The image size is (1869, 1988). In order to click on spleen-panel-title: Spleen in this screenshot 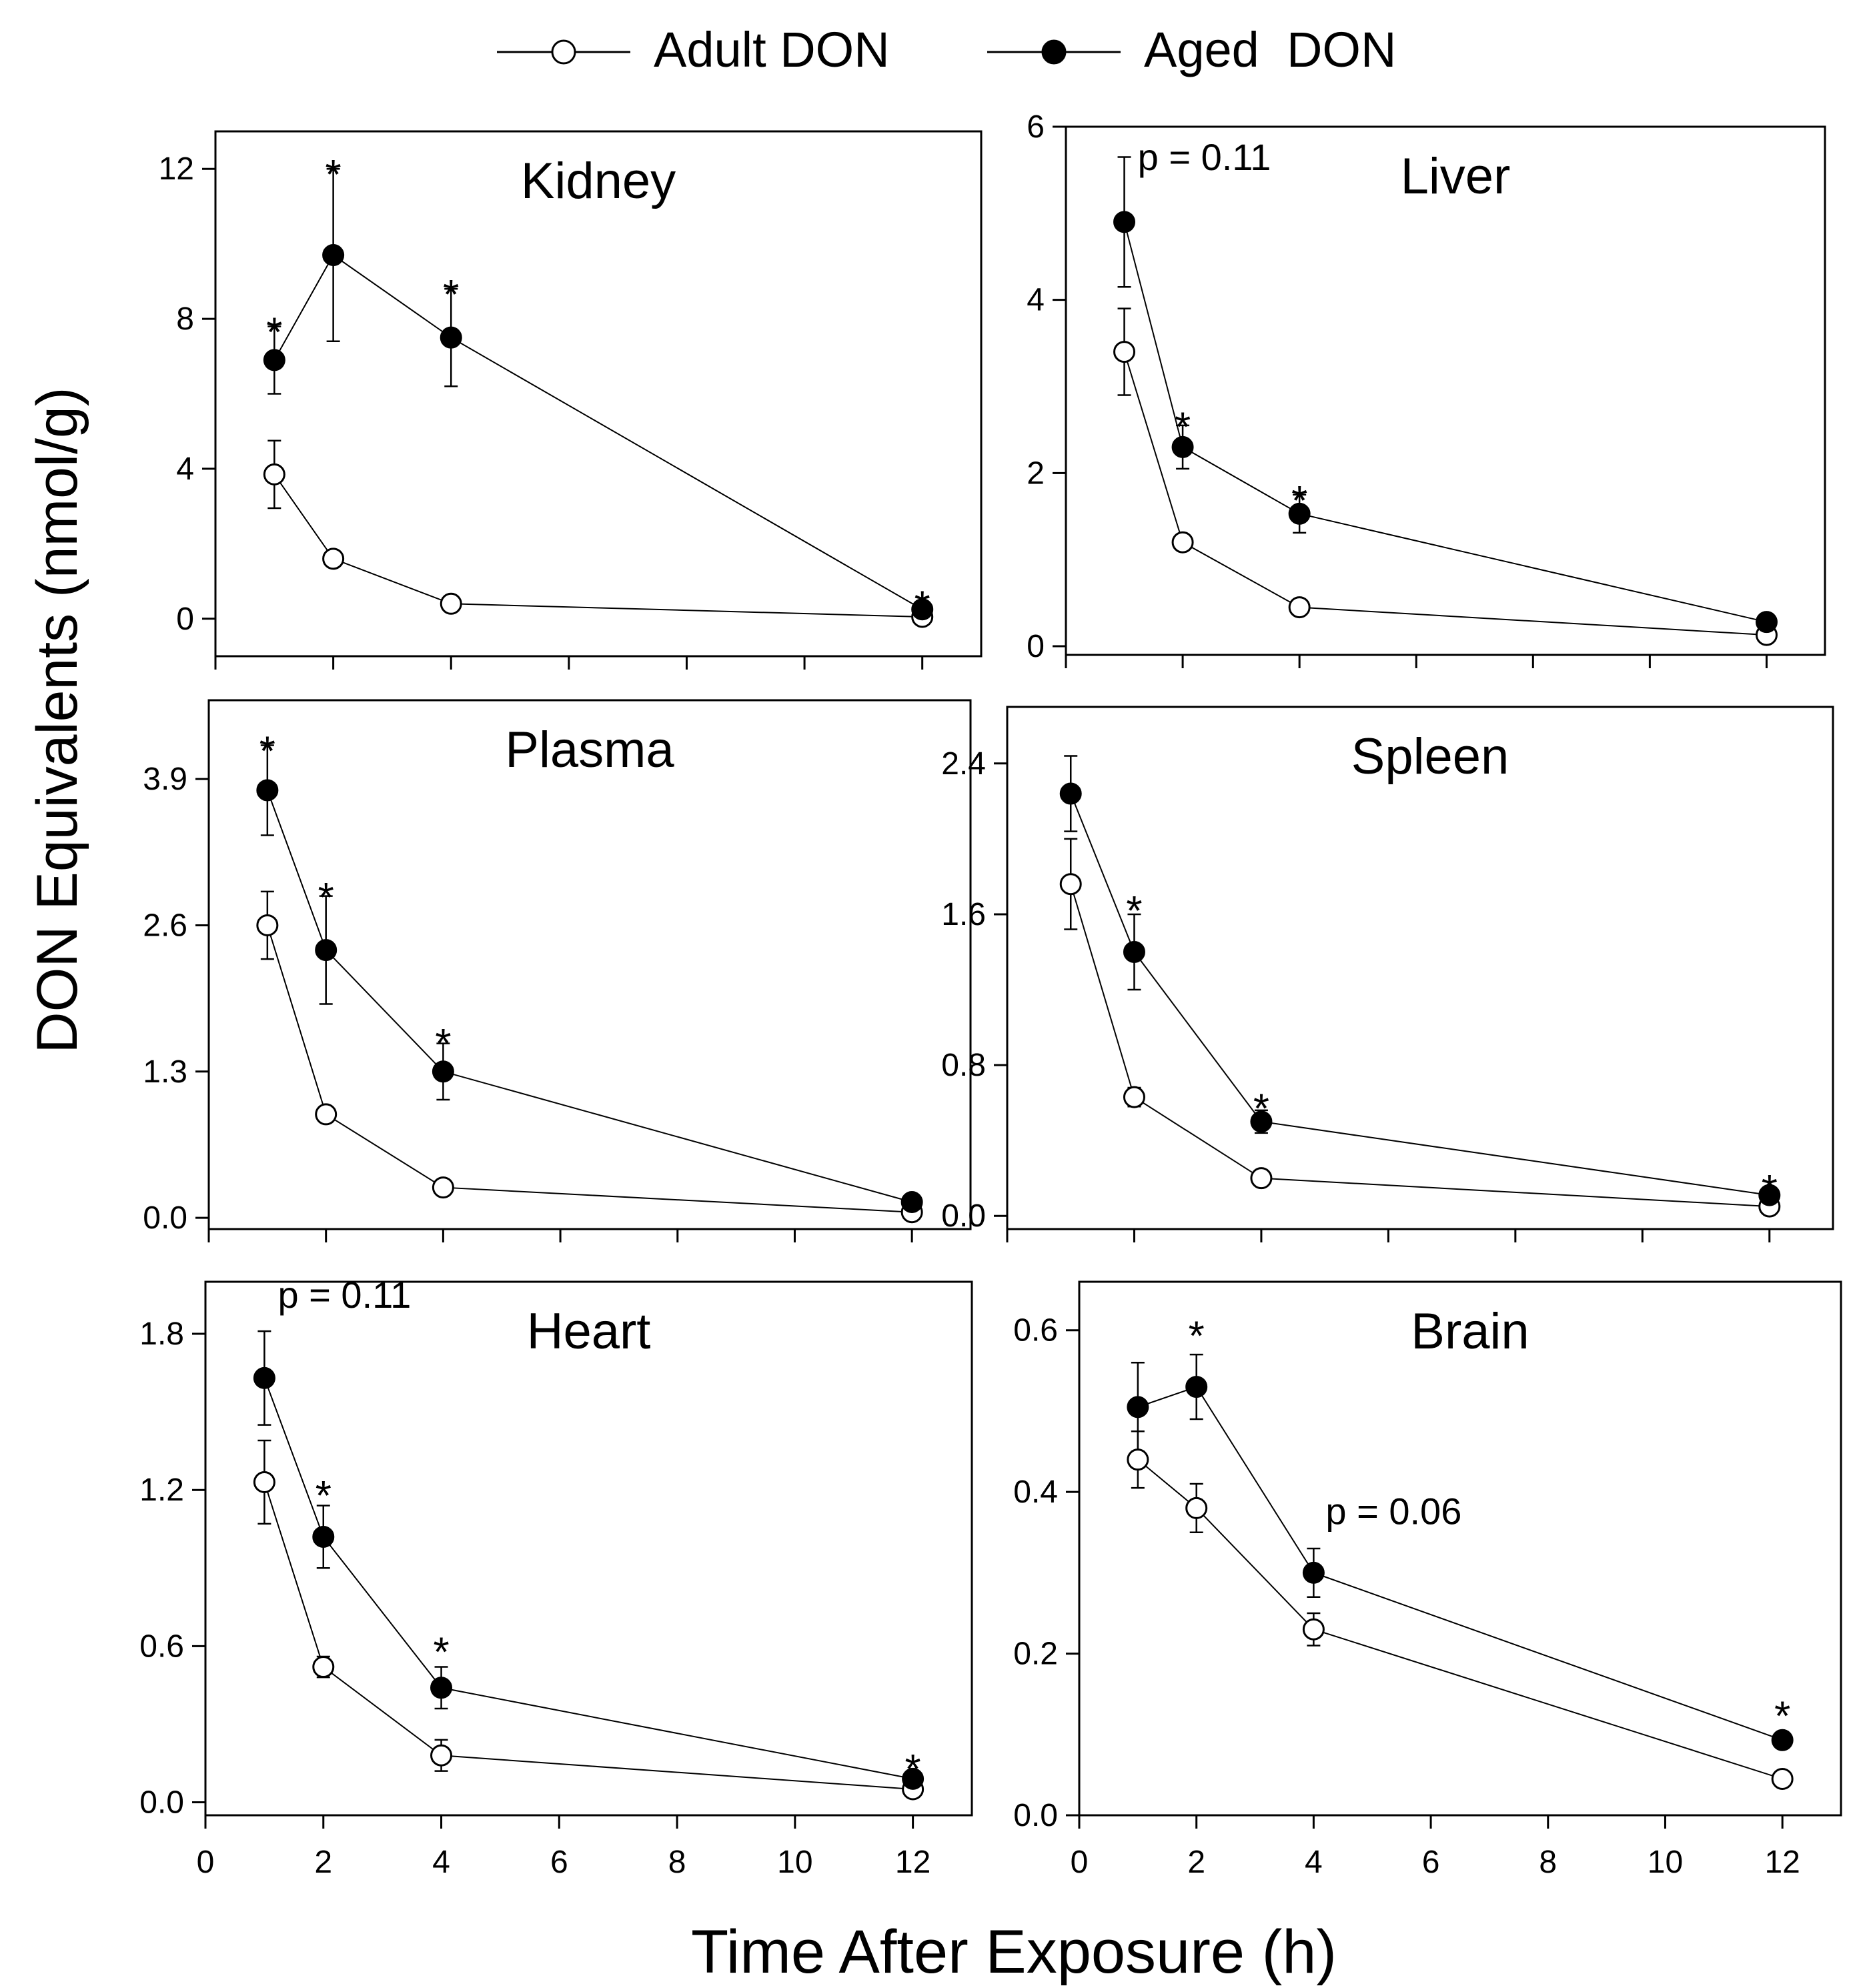, I will do `click(1430, 757)`.